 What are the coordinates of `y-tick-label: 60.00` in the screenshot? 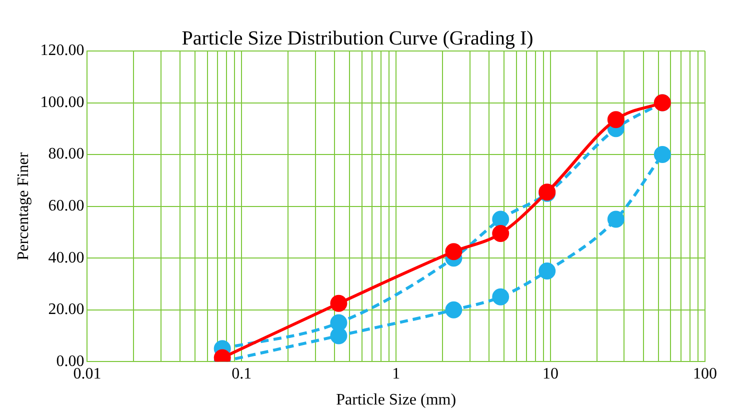 It's located at (66, 206).